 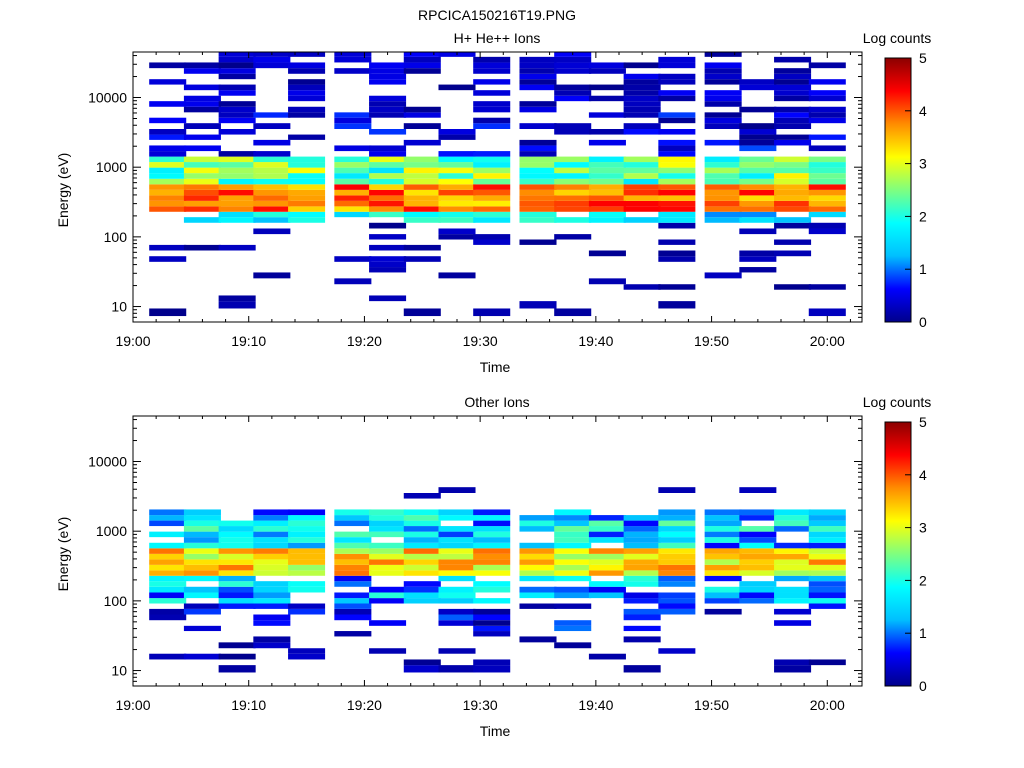 I want to click on colorbar-tick-label: 1, so click(x=923, y=269).